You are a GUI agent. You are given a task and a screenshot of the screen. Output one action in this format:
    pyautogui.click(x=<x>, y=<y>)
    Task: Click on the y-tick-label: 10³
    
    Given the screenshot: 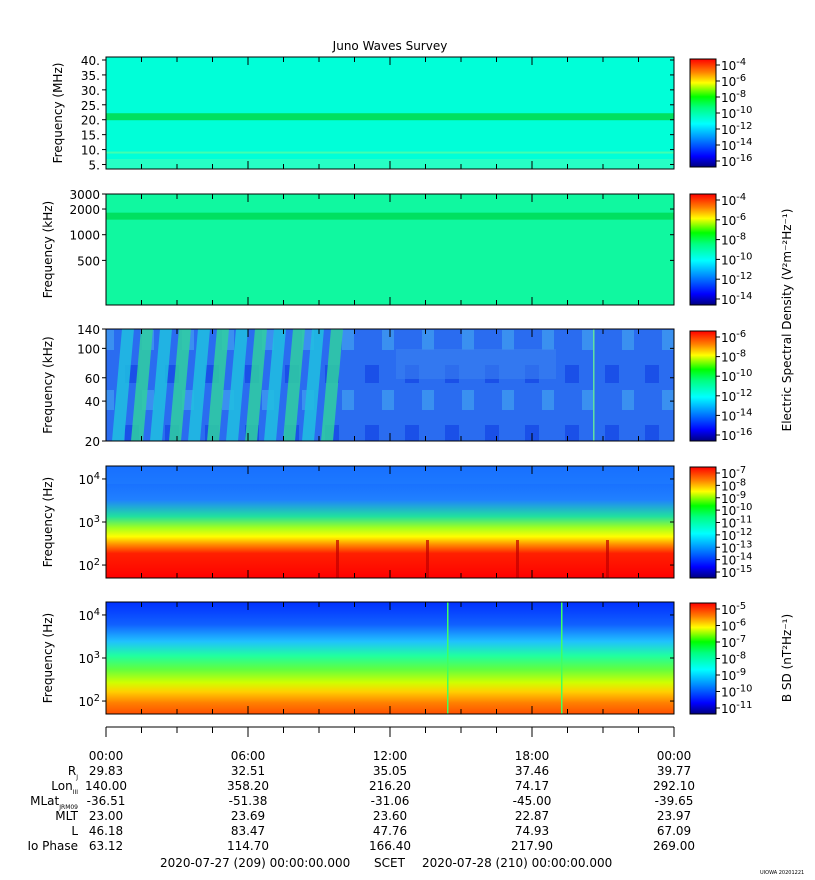 What is the action you would take?
    pyautogui.click(x=89, y=658)
    